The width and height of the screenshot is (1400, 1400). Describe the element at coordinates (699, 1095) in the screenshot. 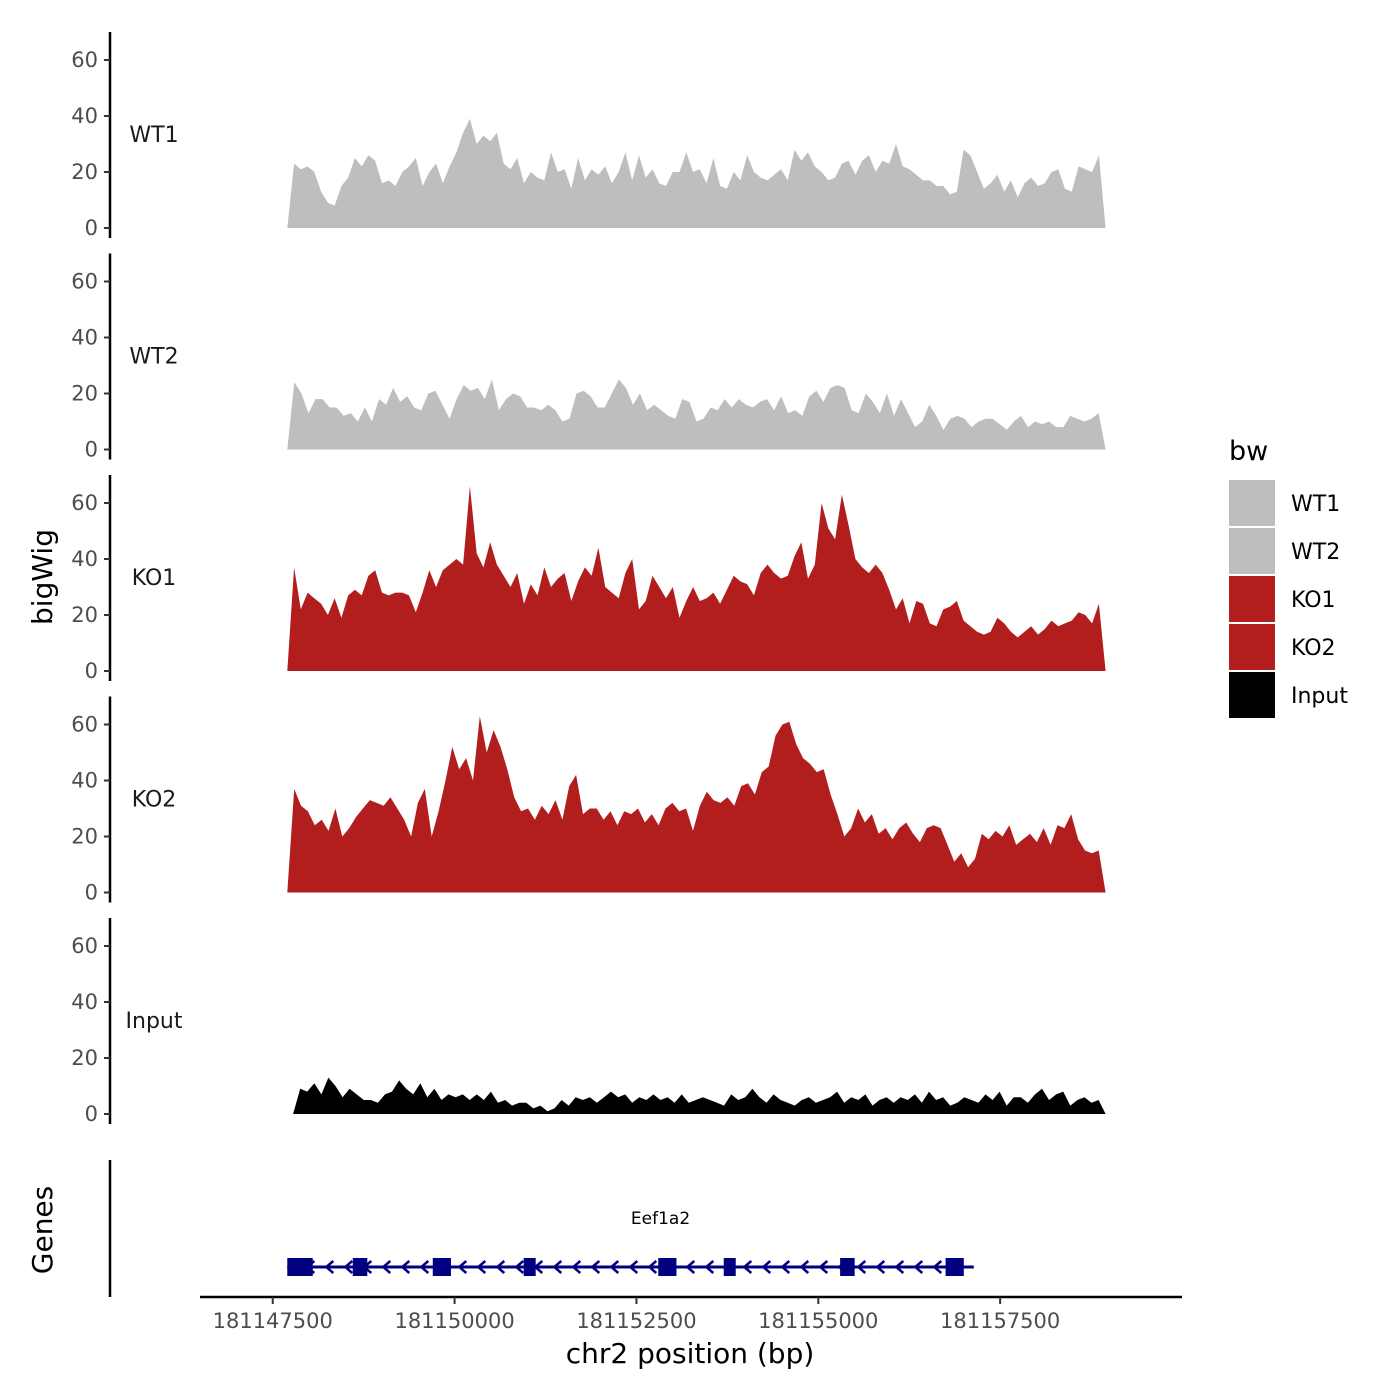

I see `coverage-area-input` at that location.